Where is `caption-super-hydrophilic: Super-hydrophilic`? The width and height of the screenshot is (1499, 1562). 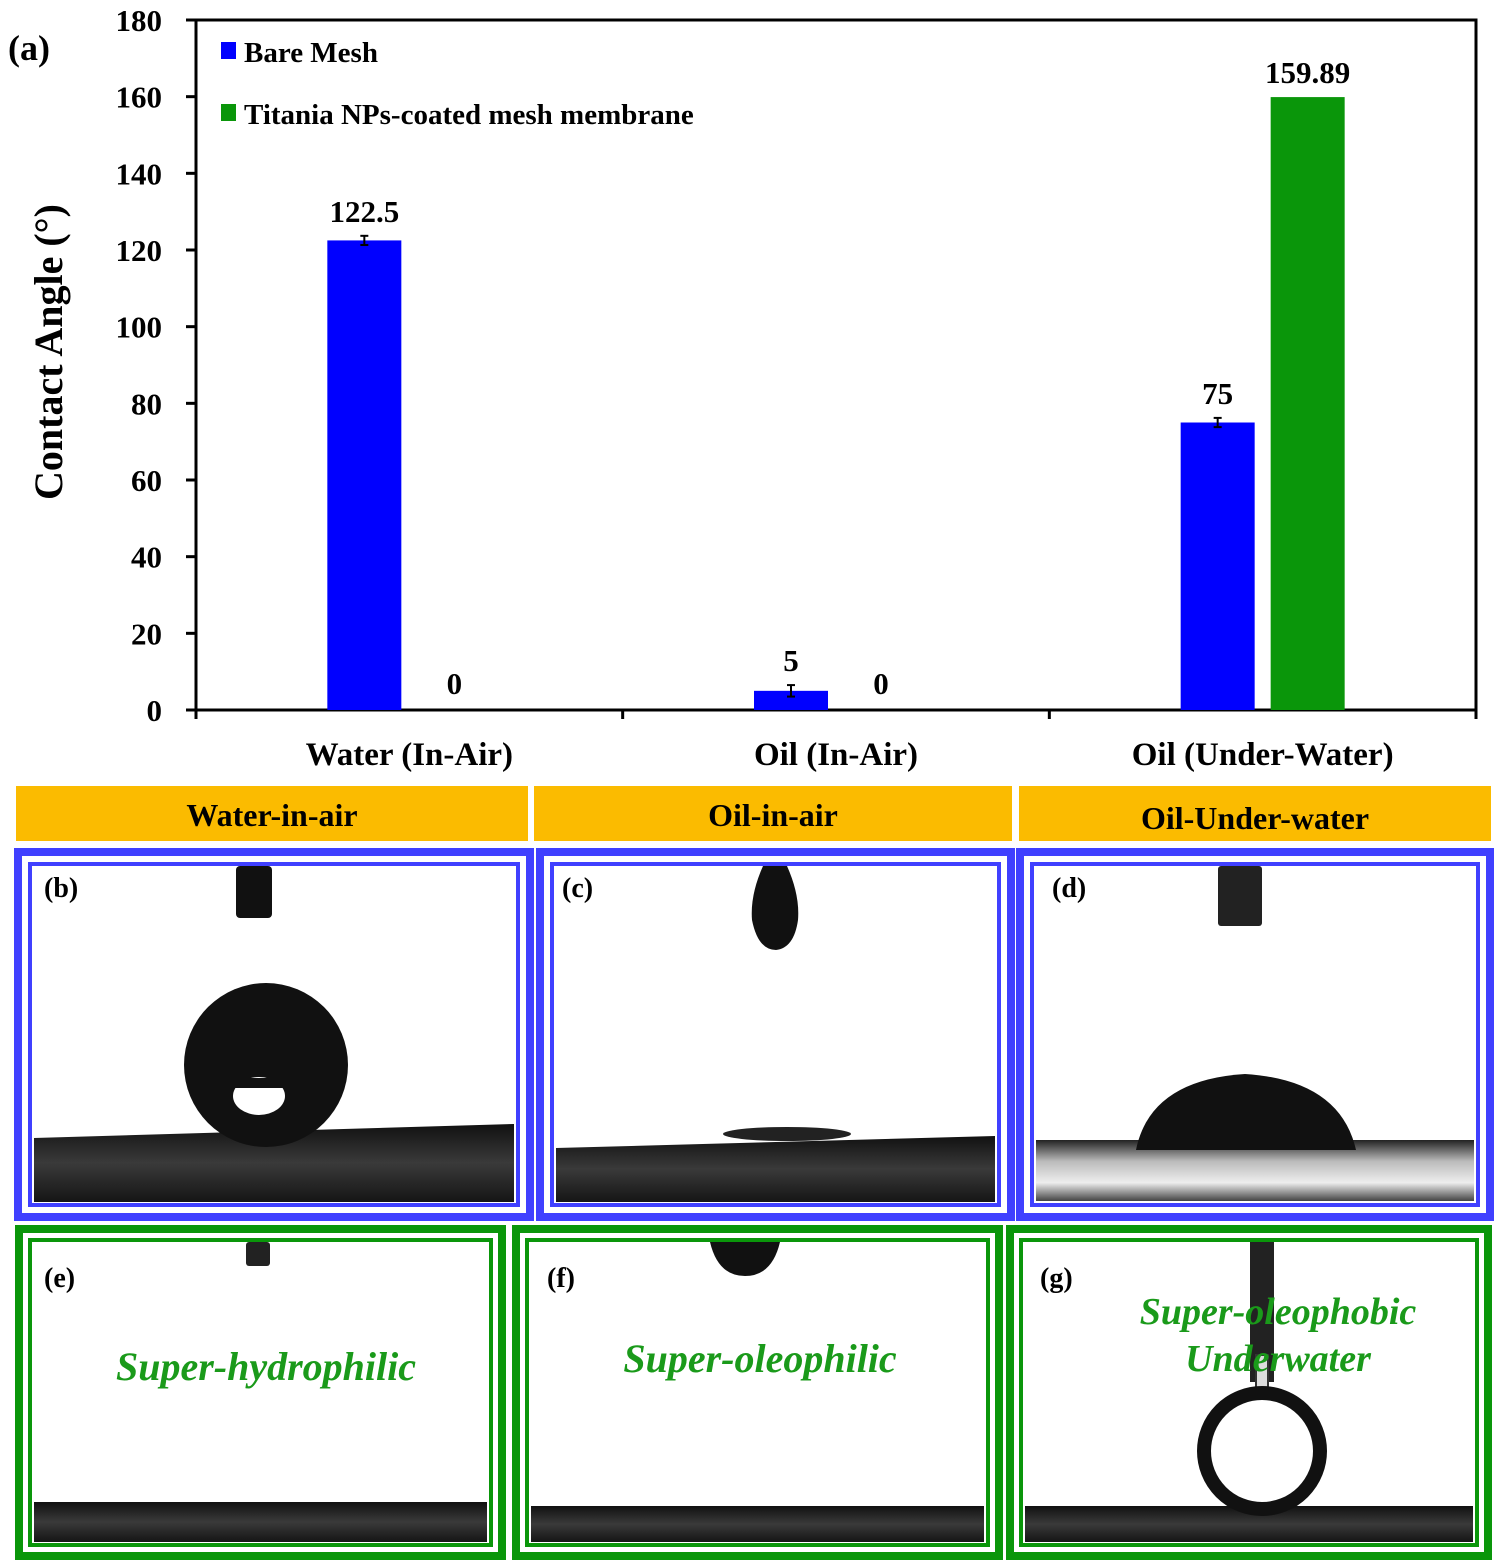 caption-super-hydrophilic: Super-hydrophilic is located at coordinates (266, 1366).